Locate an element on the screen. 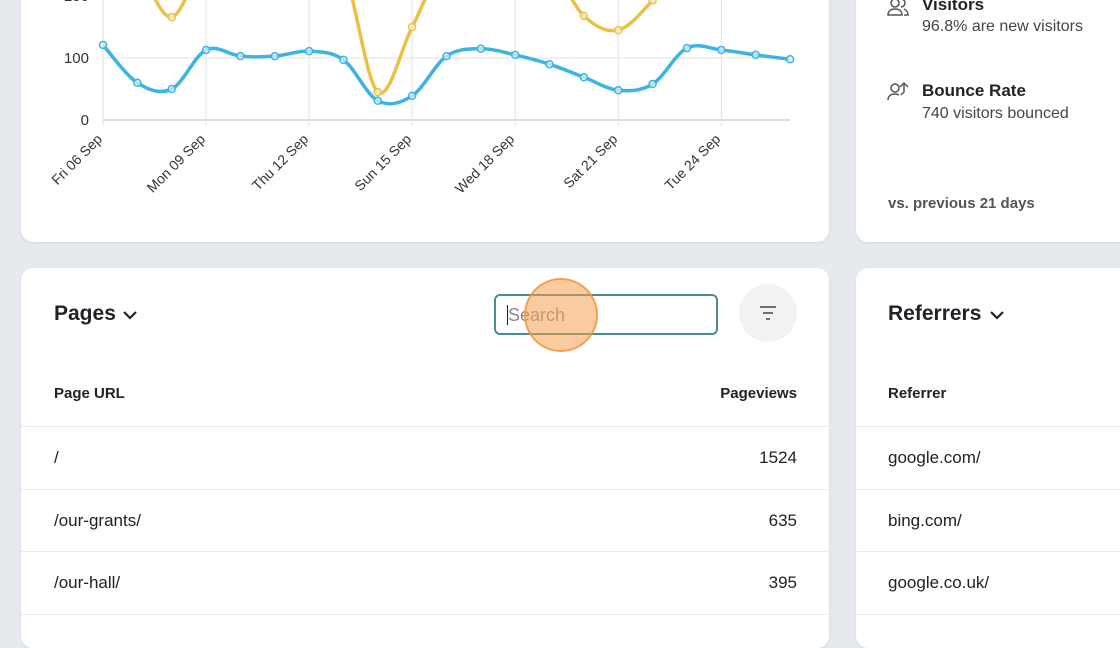 This screenshot has width=1120, height=648. referrer: google.co.uk/ is located at coordinates (939, 582).